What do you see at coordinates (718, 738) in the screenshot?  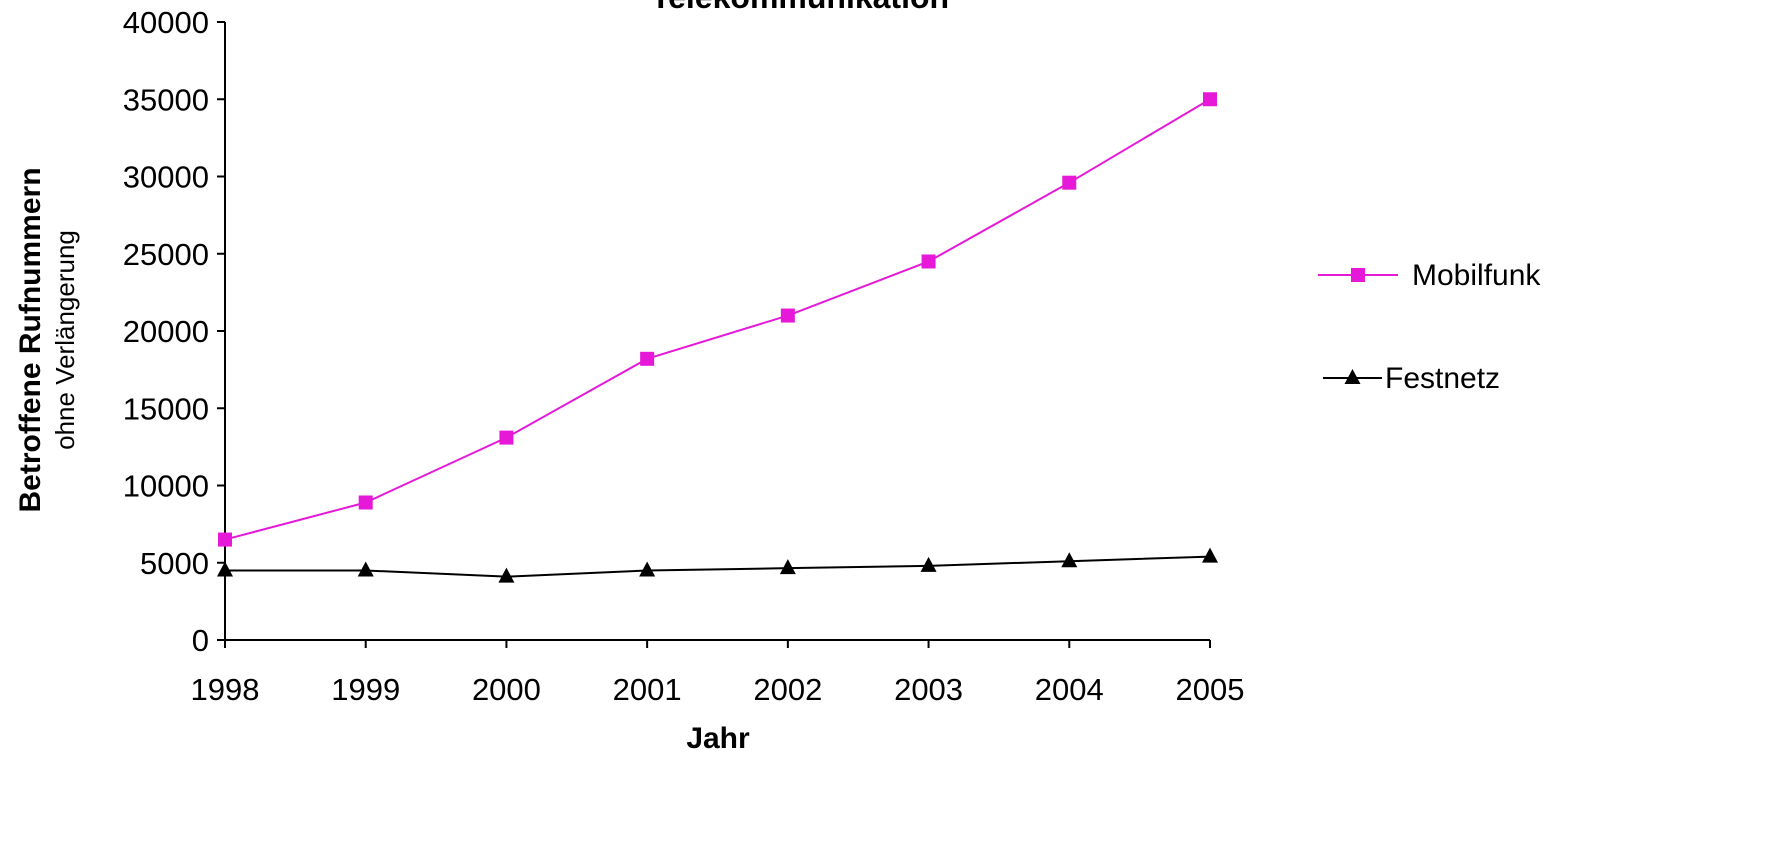 I see `x-axis-label: Jahr` at bounding box center [718, 738].